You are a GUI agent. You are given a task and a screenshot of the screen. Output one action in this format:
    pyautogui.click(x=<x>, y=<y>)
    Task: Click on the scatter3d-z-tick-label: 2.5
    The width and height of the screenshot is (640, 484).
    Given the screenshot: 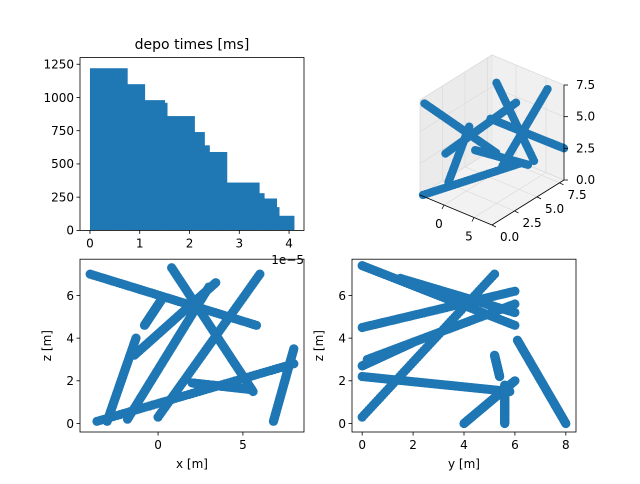 What is the action you would take?
    pyautogui.click(x=585, y=148)
    